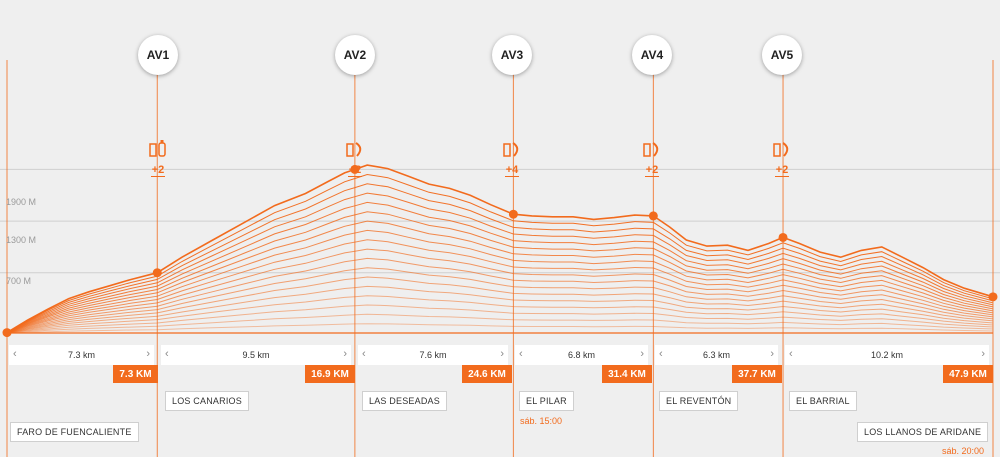 The image size is (1000, 457). What do you see at coordinates (652, 55) in the screenshot?
I see `aid-station-av4: AV4` at bounding box center [652, 55].